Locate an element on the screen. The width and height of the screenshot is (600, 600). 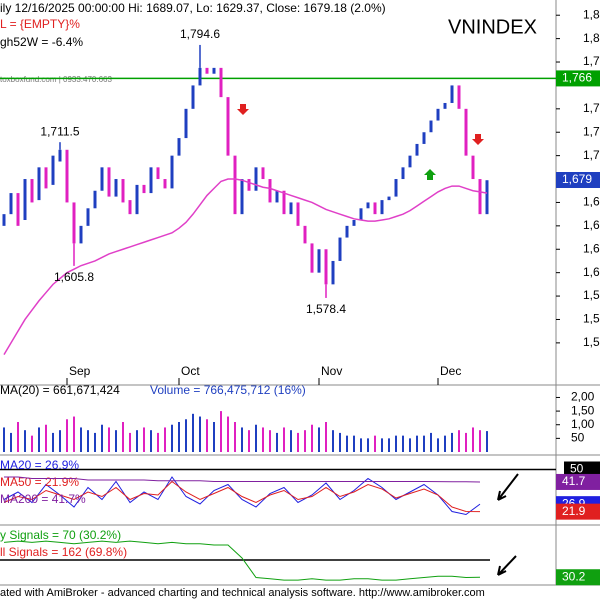
value-box-label: 1,766 is located at coordinates (577, 78).